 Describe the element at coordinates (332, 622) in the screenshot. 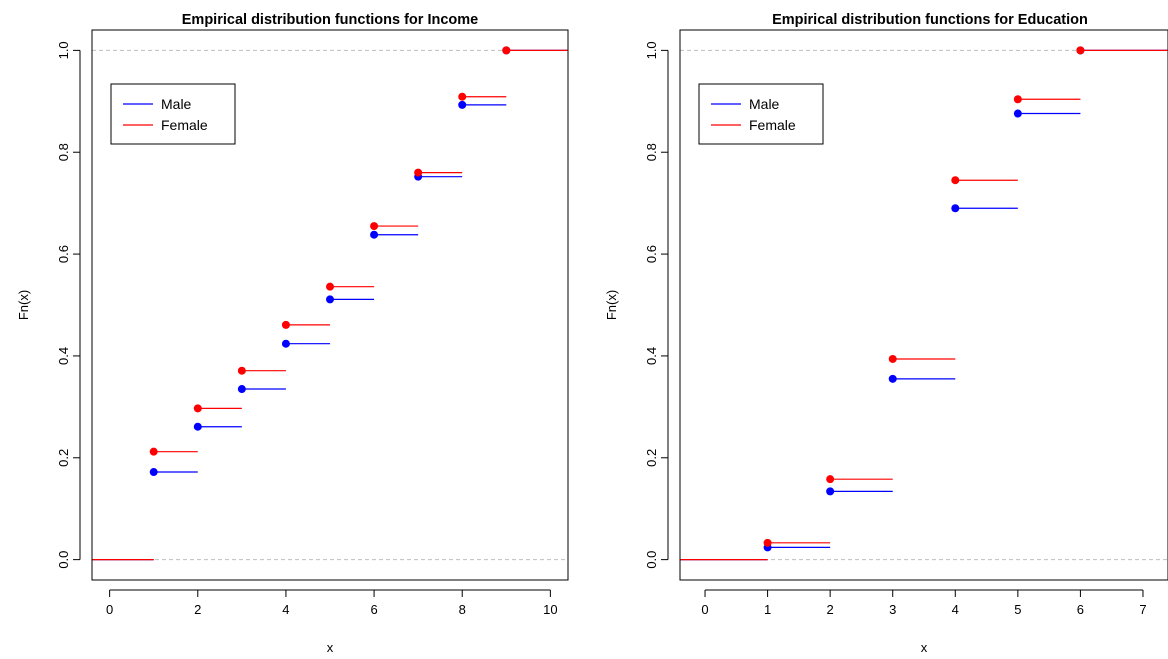

I see `x-axis: 0 2 4 6 8 10 x` at that location.